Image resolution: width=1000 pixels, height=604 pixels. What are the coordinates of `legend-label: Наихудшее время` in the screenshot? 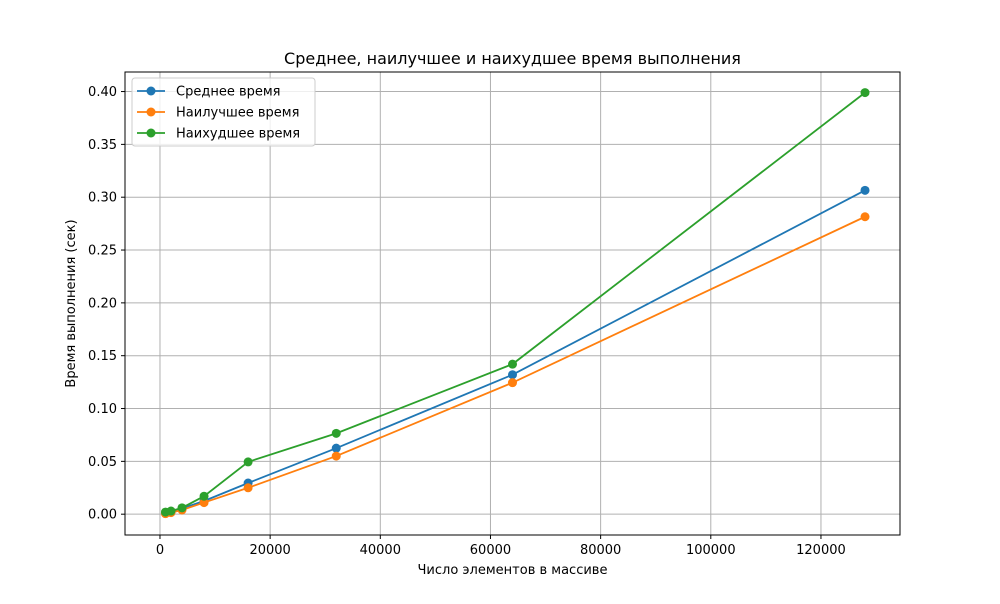 It's located at (238, 134).